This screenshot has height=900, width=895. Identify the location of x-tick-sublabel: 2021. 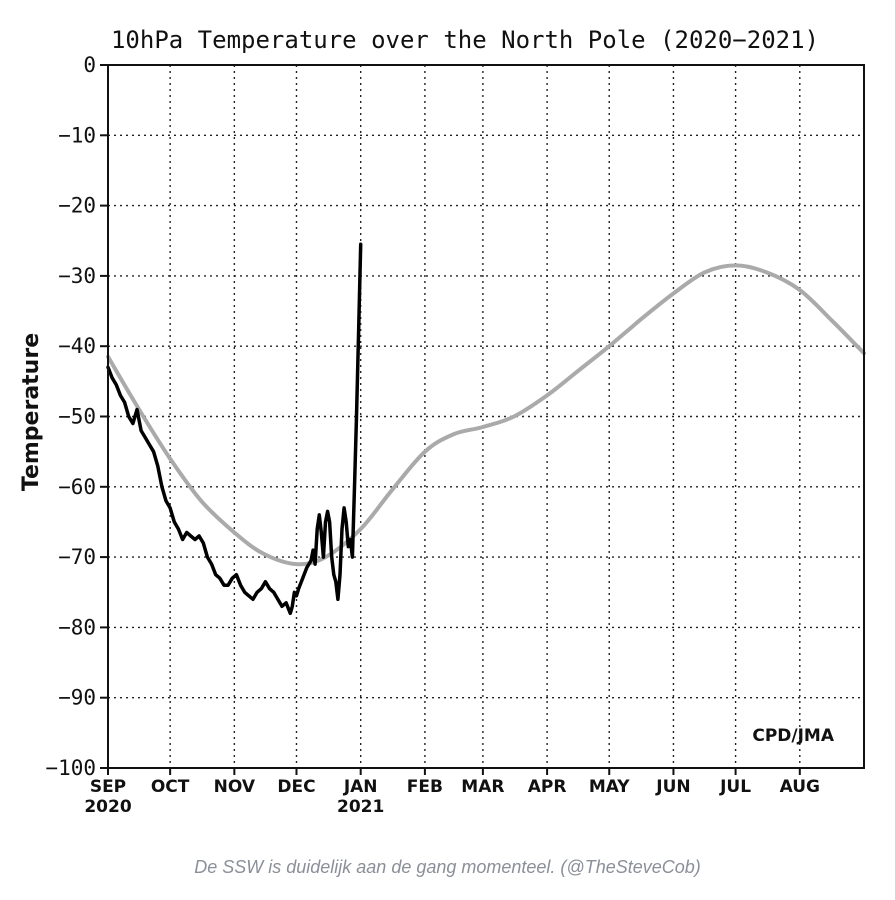
(360, 807).